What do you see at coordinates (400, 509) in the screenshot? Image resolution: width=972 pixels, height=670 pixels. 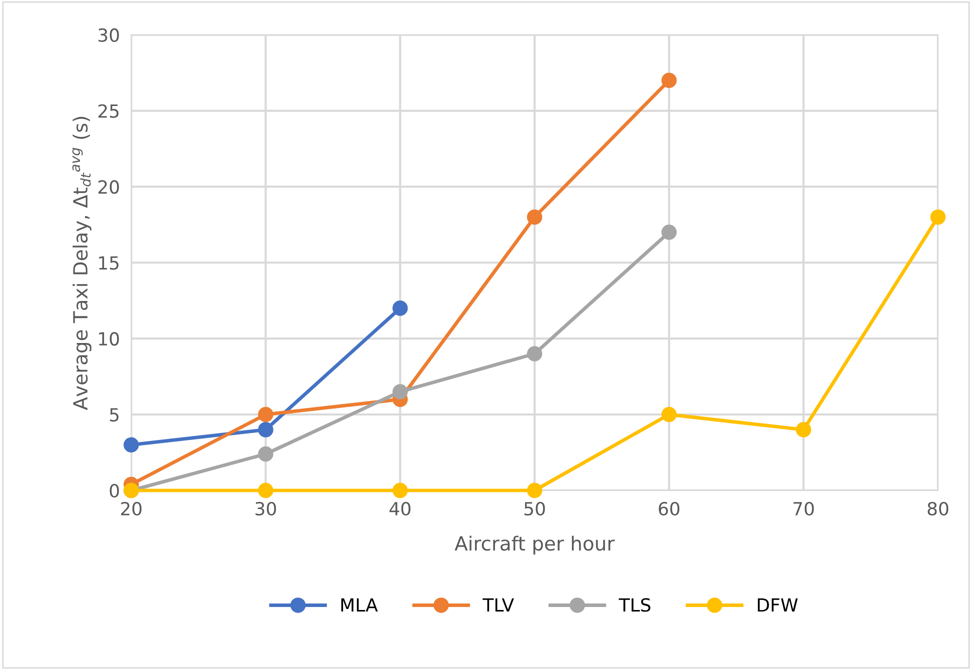 I see `x-tick-label: 40` at bounding box center [400, 509].